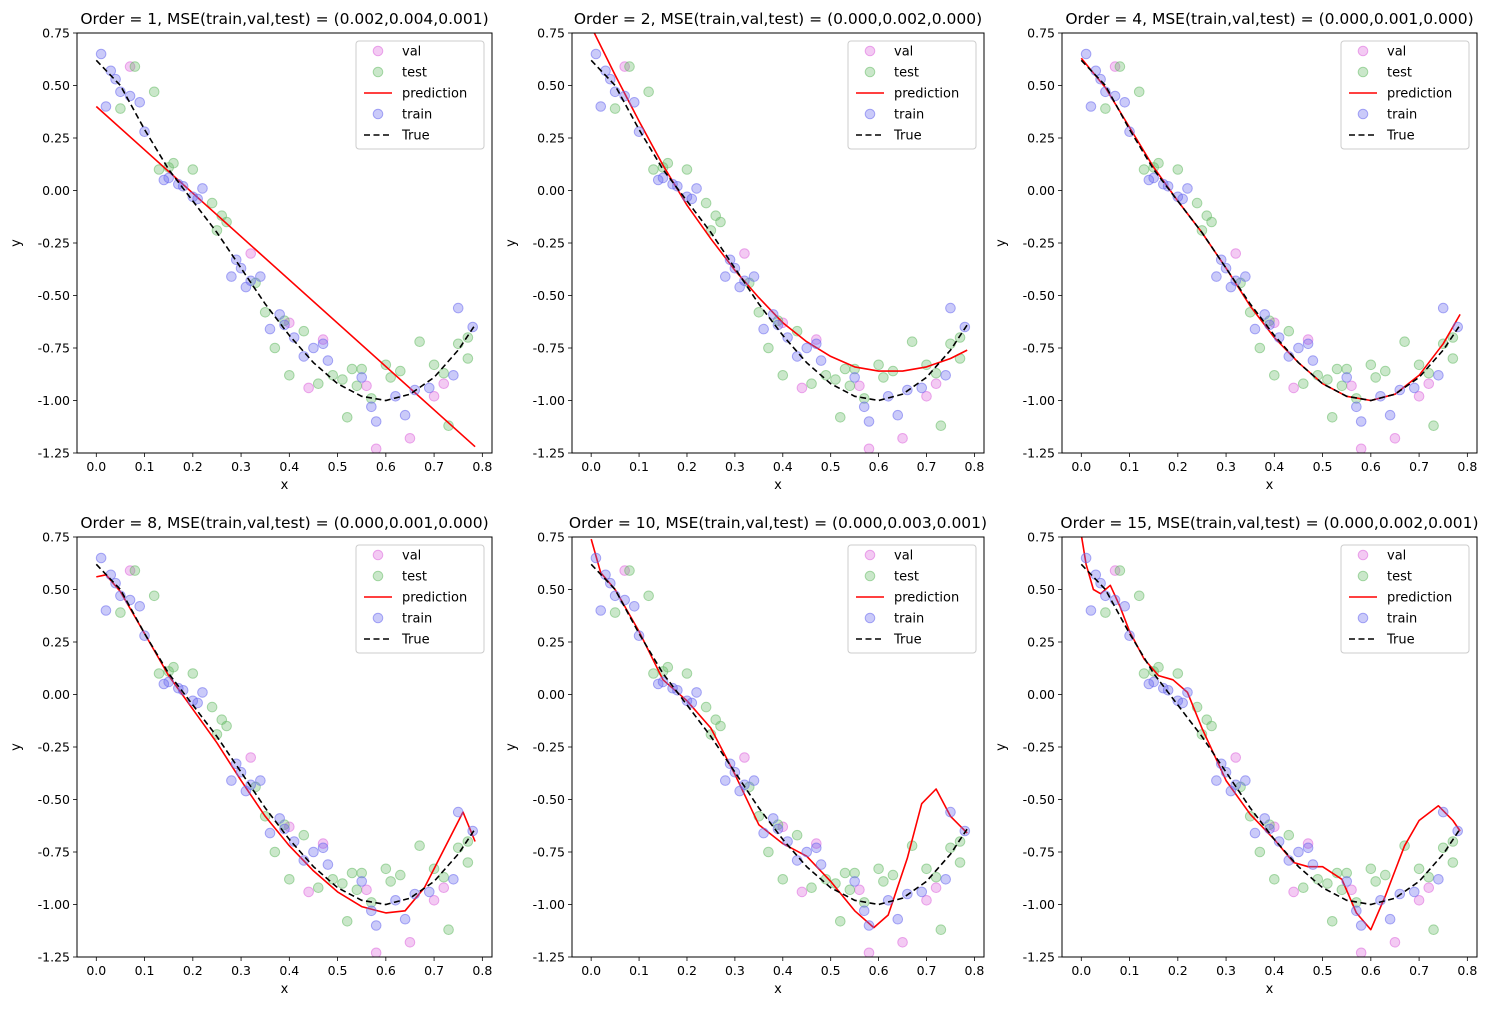 This screenshot has height=1009, width=1505. I want to click on x-tick-label: 0.8, so click(482, 466).